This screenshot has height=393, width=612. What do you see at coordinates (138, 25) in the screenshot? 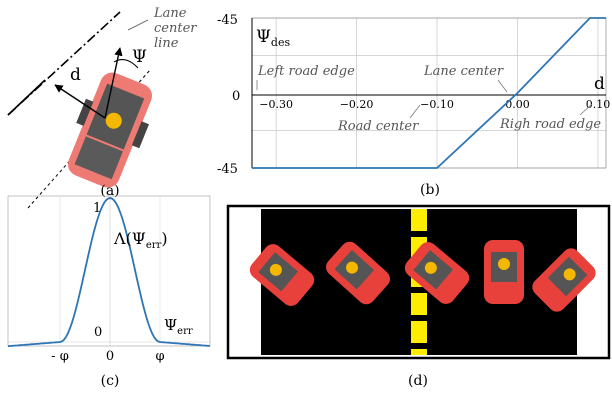
I see `lane-label-leader` at bounding box center [138, 25].